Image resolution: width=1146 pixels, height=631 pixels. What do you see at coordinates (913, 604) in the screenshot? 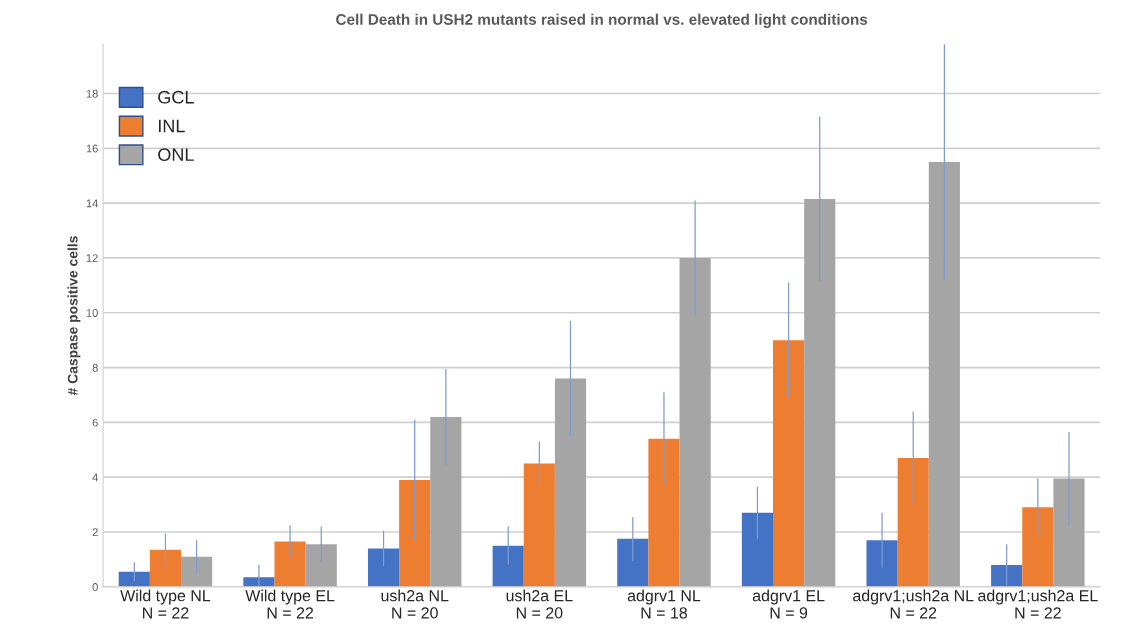
I see `x-tick-label: adgrv1;ush2a NL N = 22` at bounding box center [913, 604].